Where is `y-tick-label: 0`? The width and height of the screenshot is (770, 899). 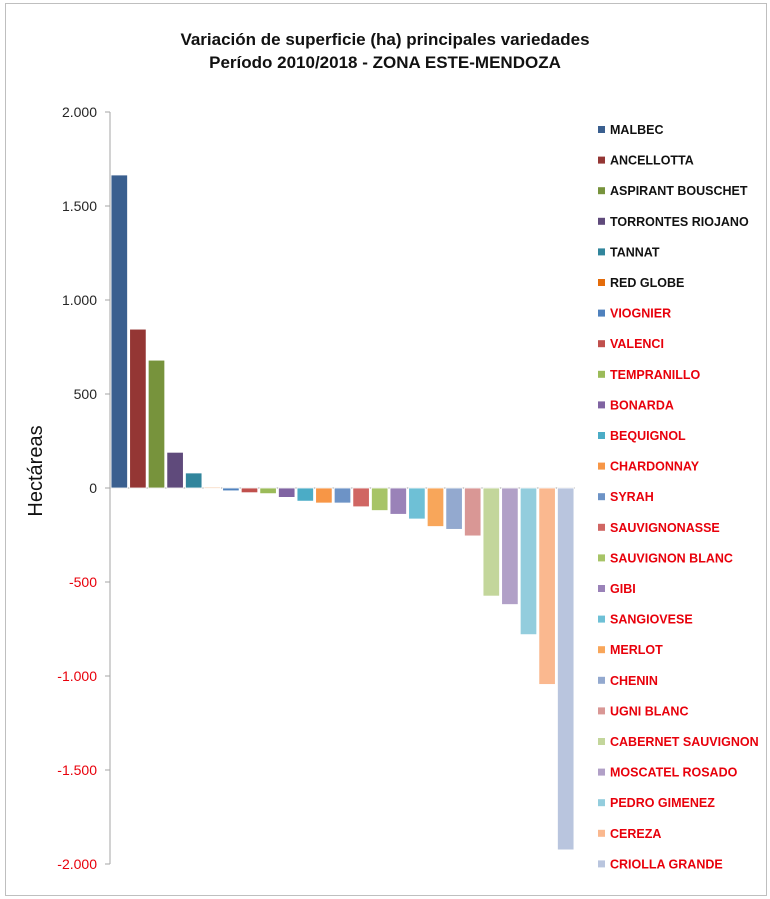 y-tick-label: 0 is located at coordinates (93, 488).